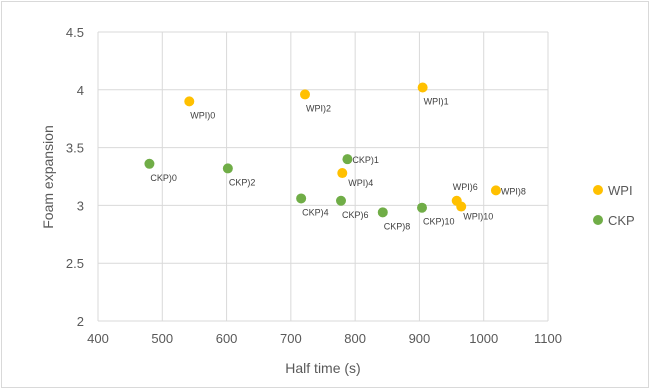  I want to click on data-label: CKP)1, so click(365, 160).